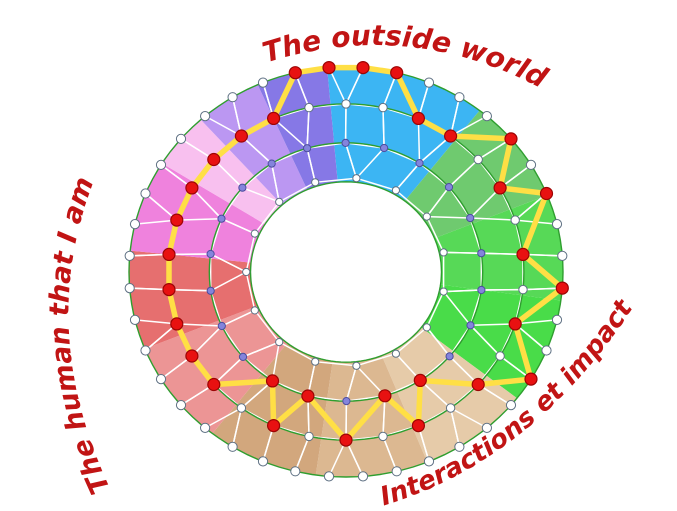 This screenshot has width=677, height=511. What do you see at coordinates (80, 336) in the screenshot?
I see `label-human-that-i-am-text: The human that I am` at bounding box center [80, 336].